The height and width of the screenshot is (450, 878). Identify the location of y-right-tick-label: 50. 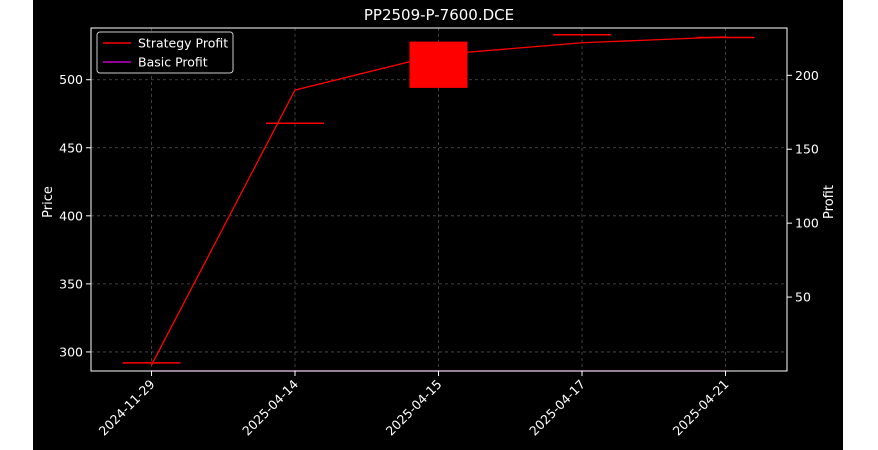
(803, 297).